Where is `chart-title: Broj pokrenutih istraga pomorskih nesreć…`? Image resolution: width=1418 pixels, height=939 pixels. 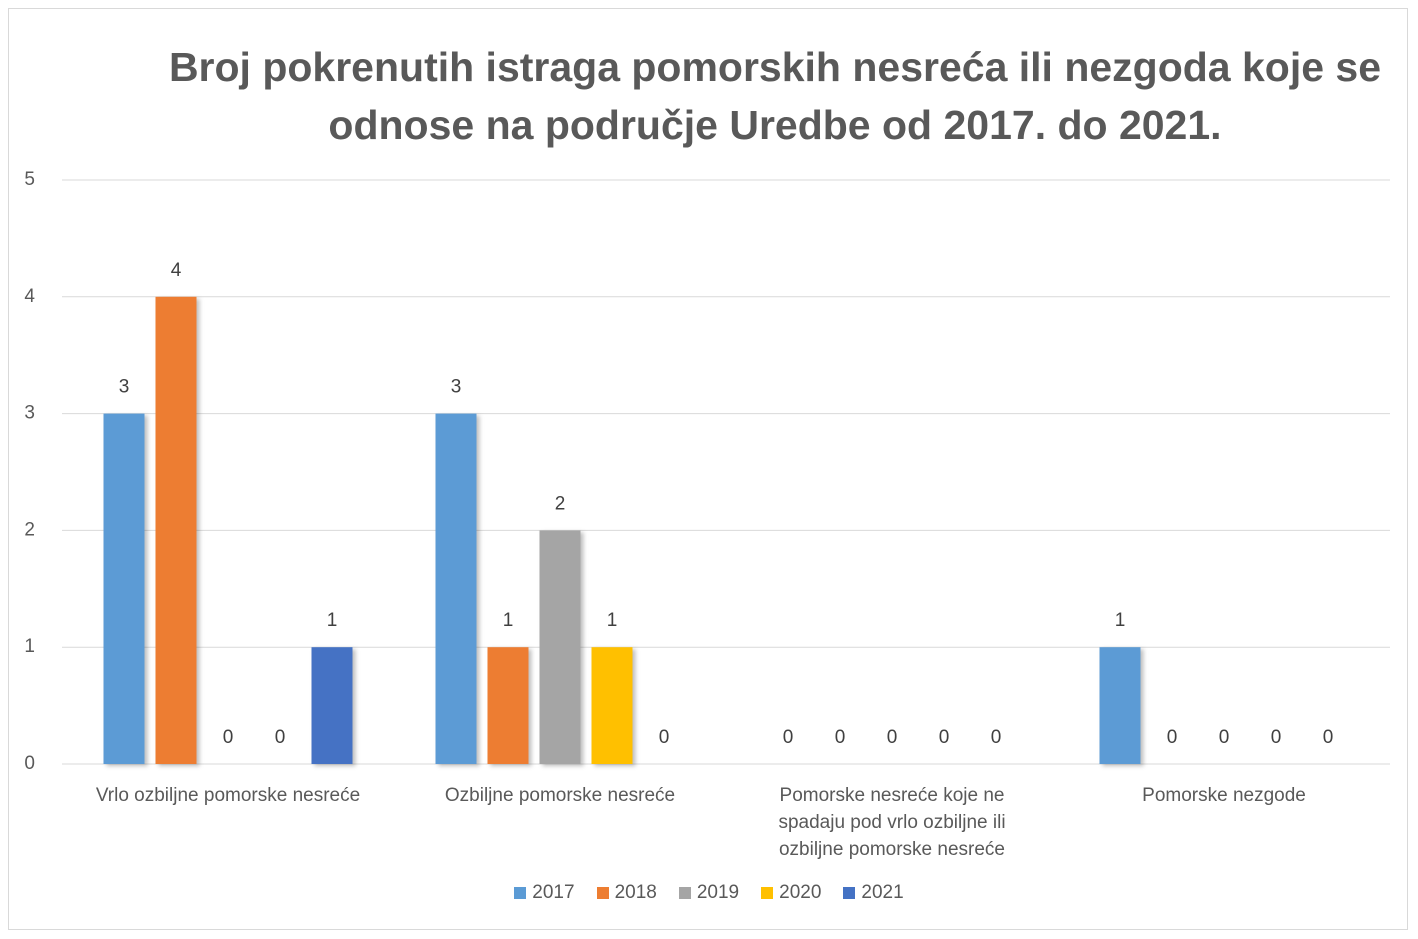 chart-title: Broj pokrenutih istraga pomorskih nesreć… is located at coordinates (775, 96).